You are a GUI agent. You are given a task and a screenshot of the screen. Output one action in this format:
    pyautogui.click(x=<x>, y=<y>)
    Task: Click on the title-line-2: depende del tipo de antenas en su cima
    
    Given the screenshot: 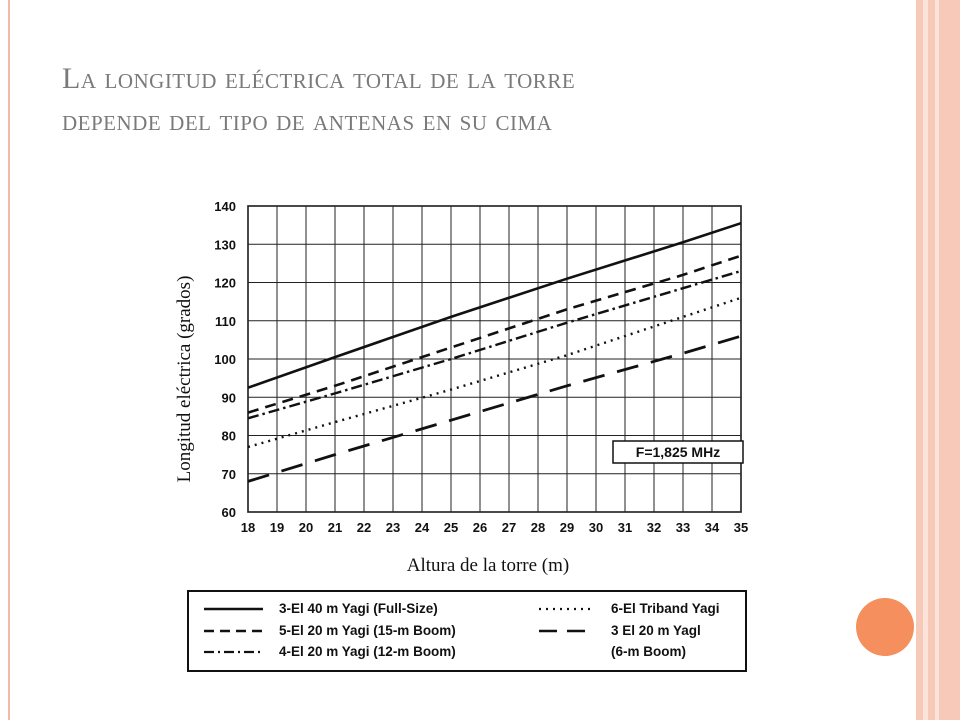 What is the action you would take?
    pyautogui.click(x=307, y=120)
    